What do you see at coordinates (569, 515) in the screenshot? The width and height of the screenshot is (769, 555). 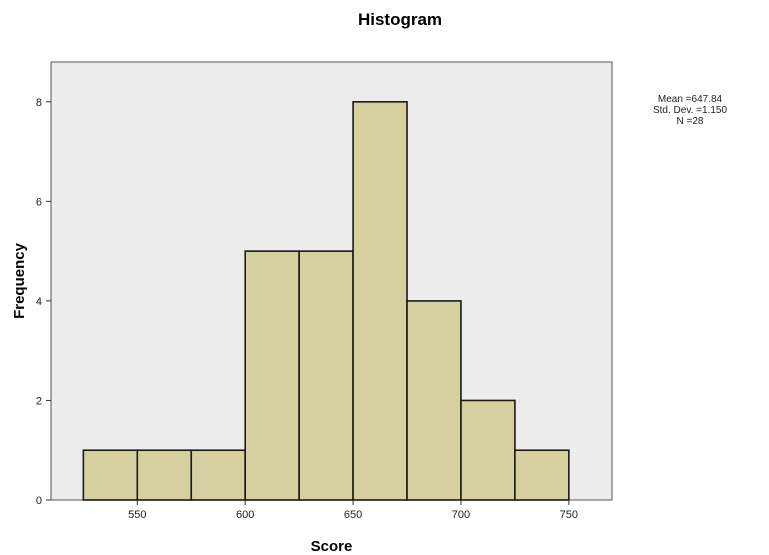 I see `x-tick-label: 750` at bounding box center [569, 515].